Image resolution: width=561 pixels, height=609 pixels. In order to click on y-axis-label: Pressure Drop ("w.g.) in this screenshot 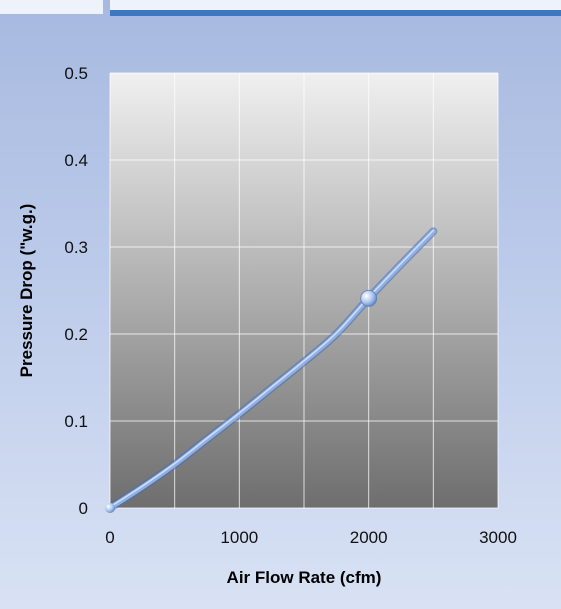, I will do `click(26, 291)`.